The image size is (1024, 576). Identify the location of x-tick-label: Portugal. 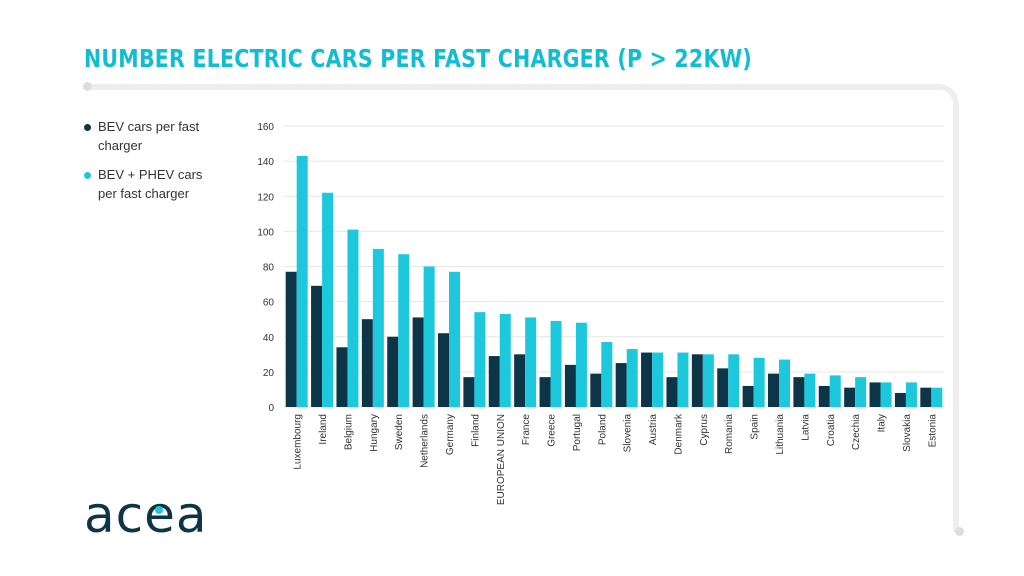
(577, 432).